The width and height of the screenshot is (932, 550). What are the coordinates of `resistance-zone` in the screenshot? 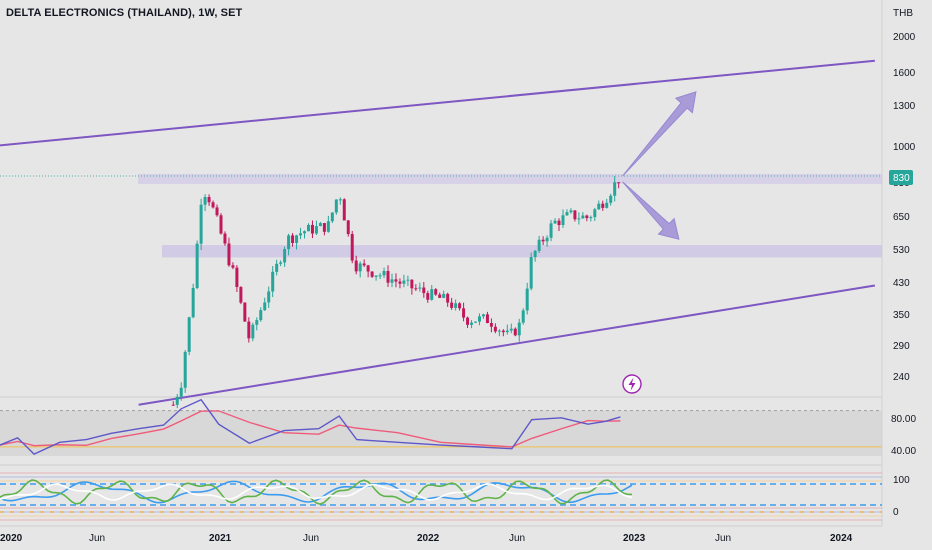 It's located at (510, 178).